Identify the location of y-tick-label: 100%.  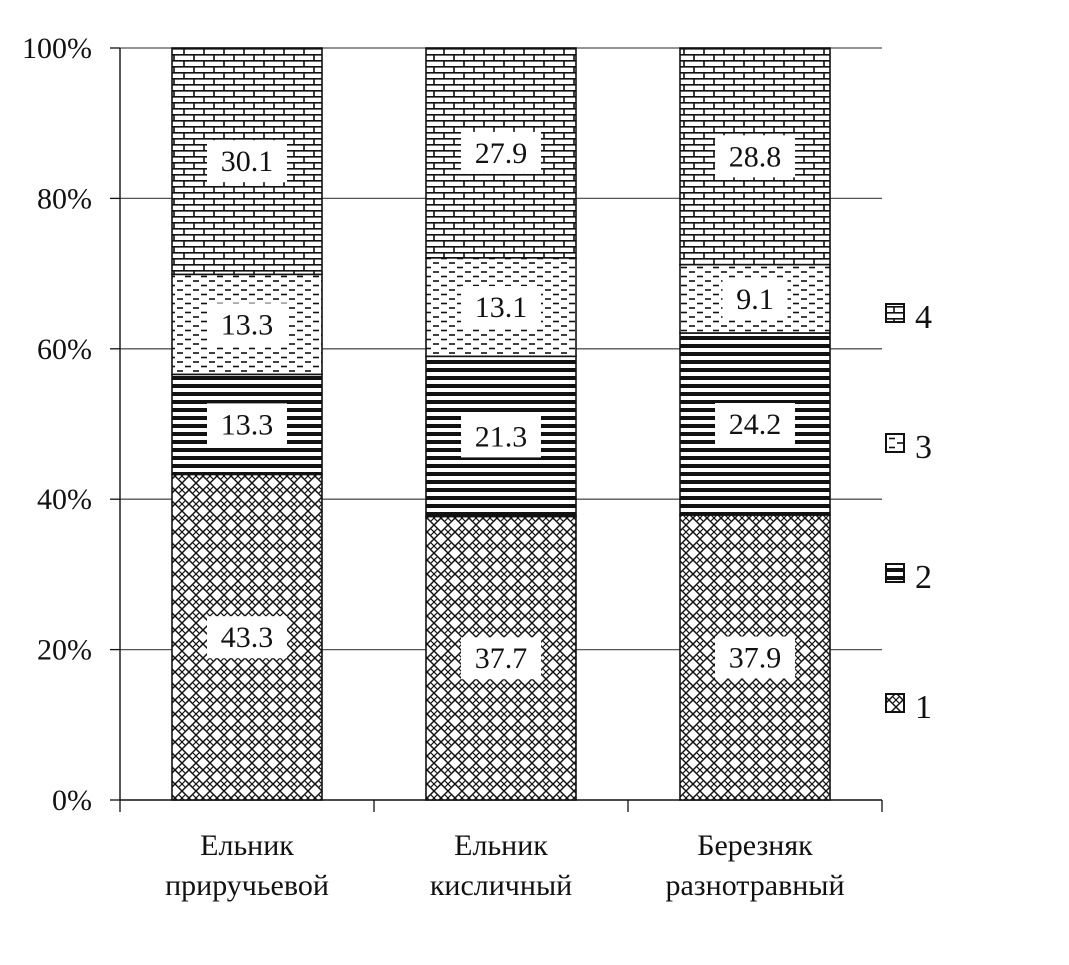
(57, 48).